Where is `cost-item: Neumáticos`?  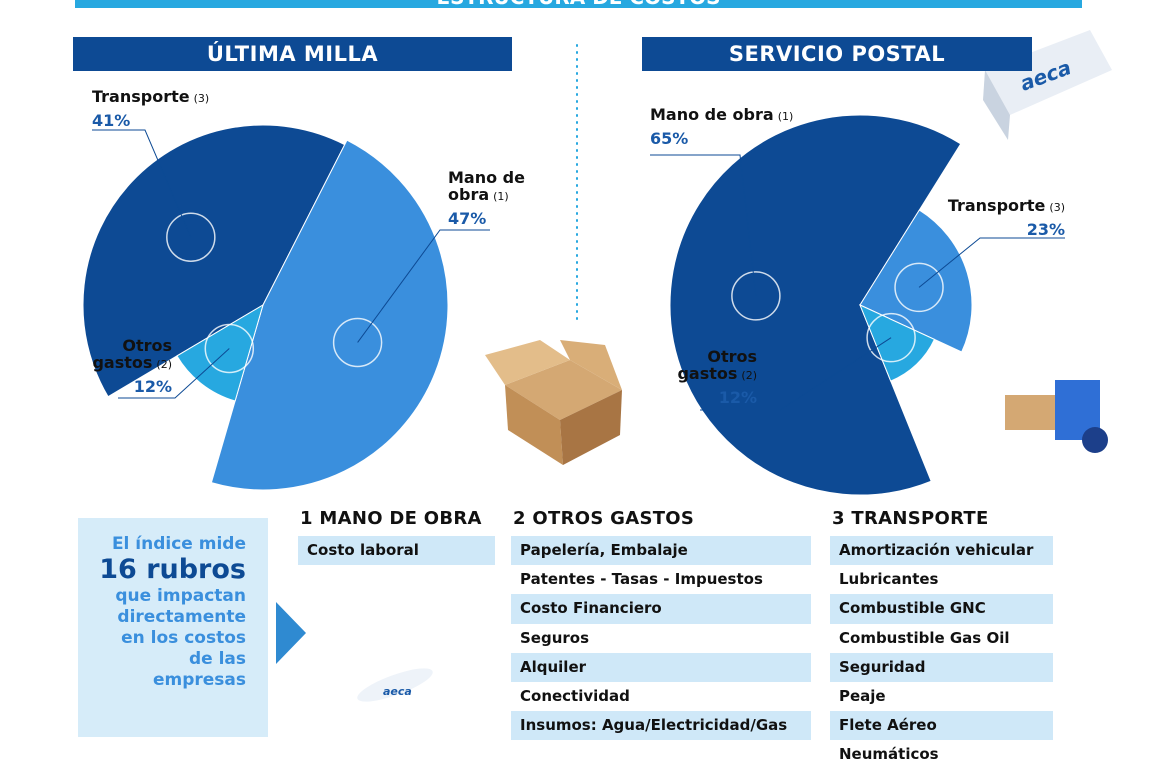
cost-item: Neumáticos is located at coordinates (889, 752).